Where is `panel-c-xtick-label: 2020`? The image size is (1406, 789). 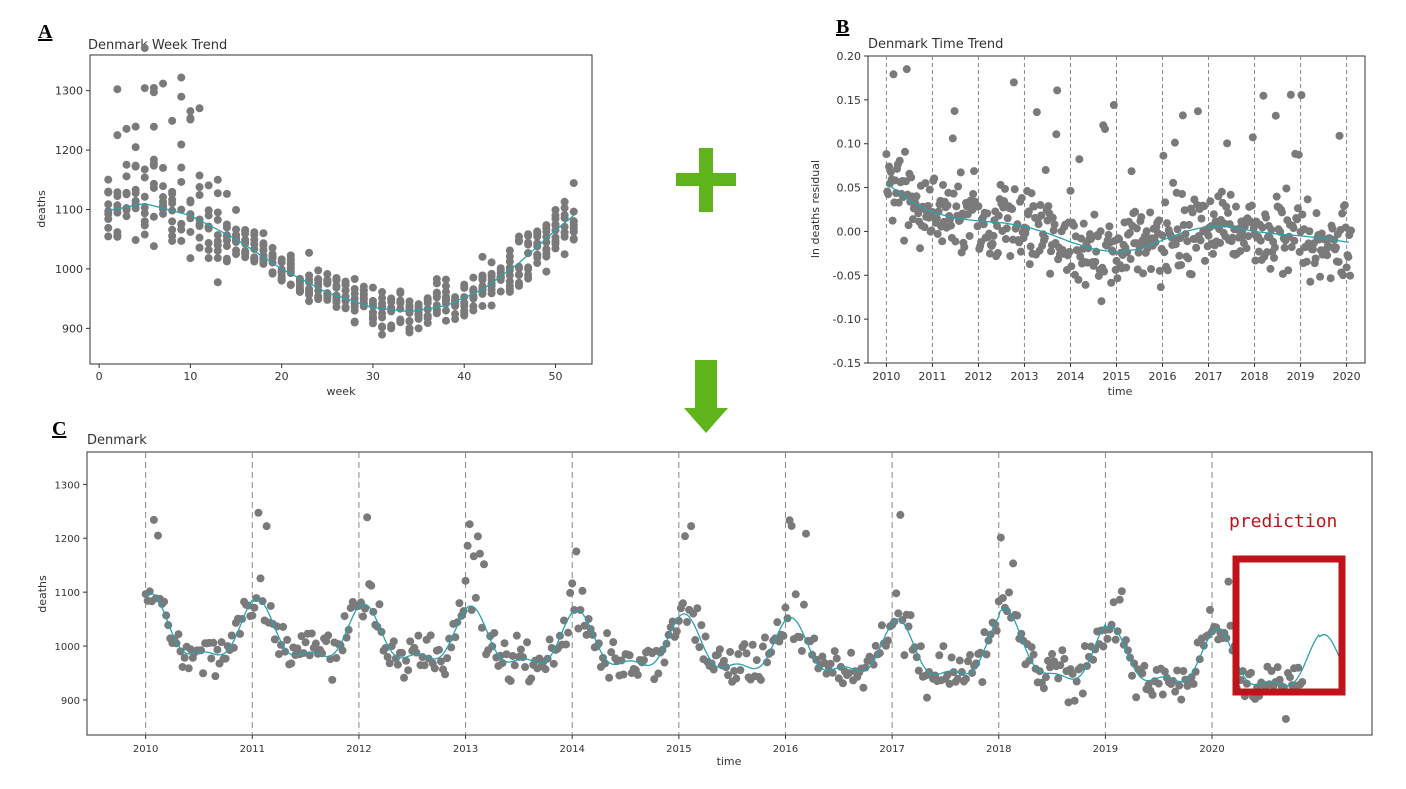 panel-c-xtick-label: 2020 is located at coordinates (1211, 749).